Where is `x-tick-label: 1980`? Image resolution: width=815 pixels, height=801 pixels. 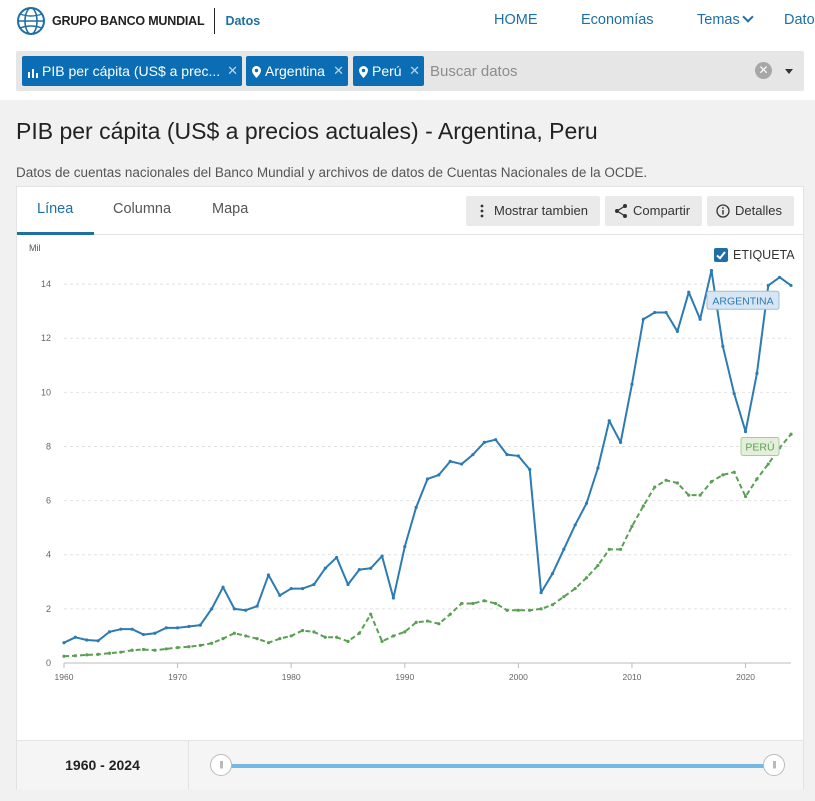 x-tick-label: 1980 is located at coordinates (291, 677).